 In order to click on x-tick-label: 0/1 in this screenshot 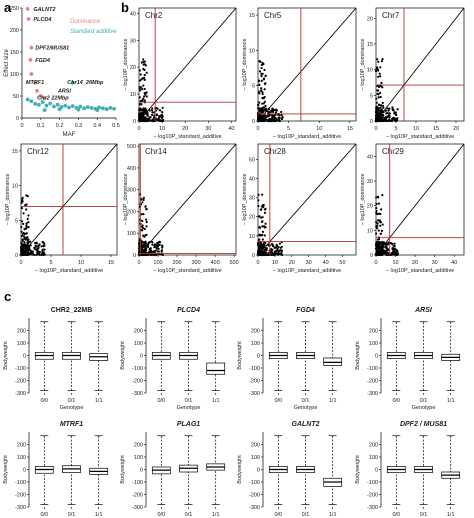, I will do `click(306, 515)`.